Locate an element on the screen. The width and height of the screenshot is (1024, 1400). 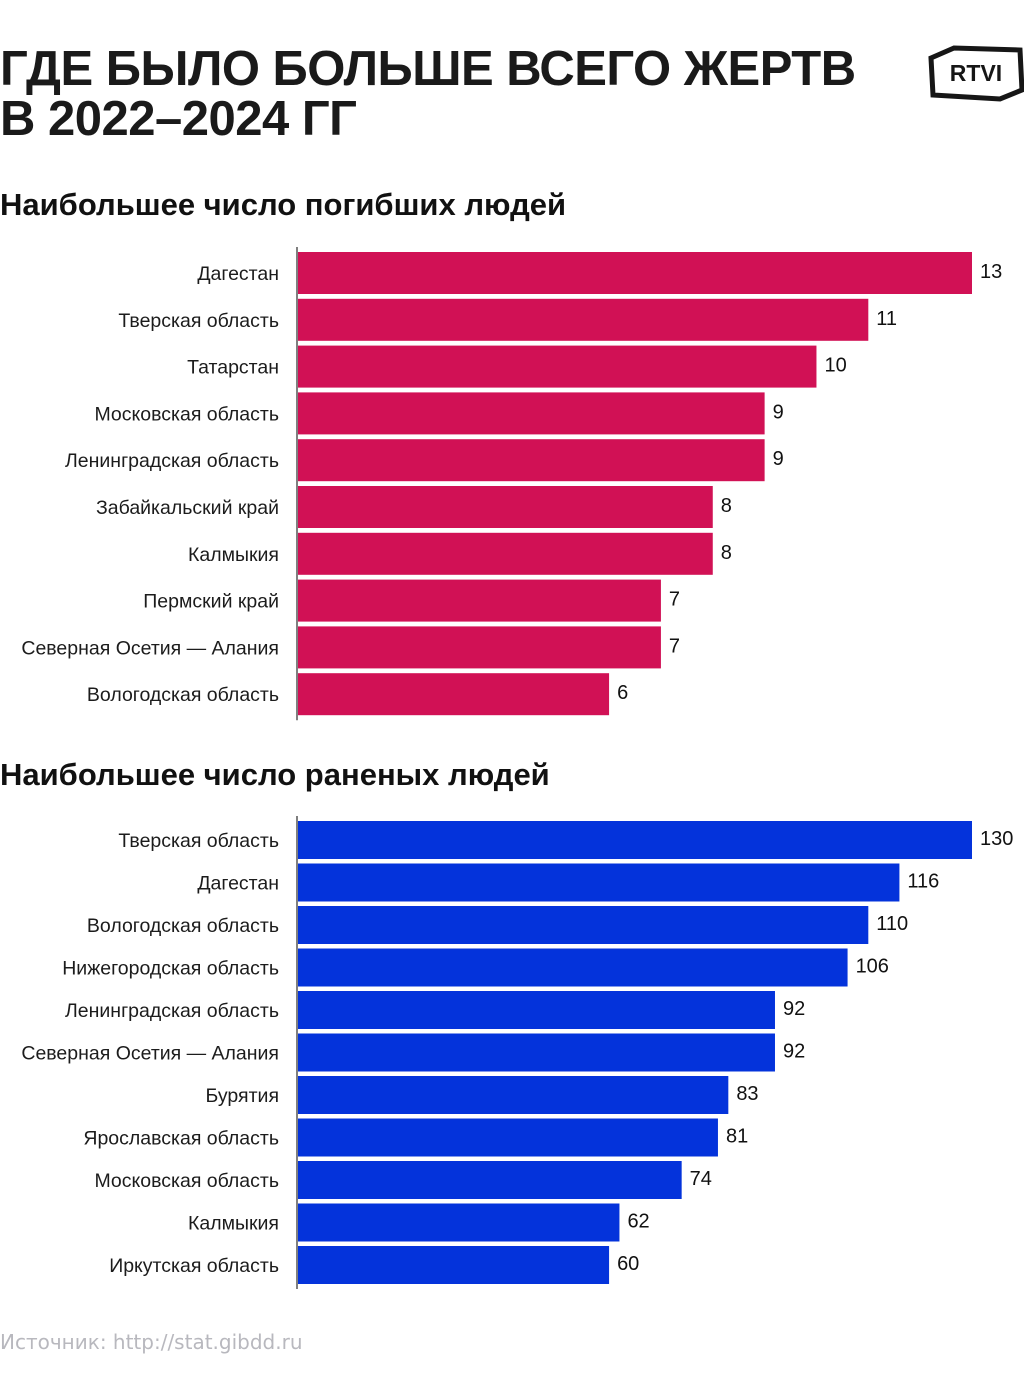
value-label: 116 is located at coordinates (923, 882).